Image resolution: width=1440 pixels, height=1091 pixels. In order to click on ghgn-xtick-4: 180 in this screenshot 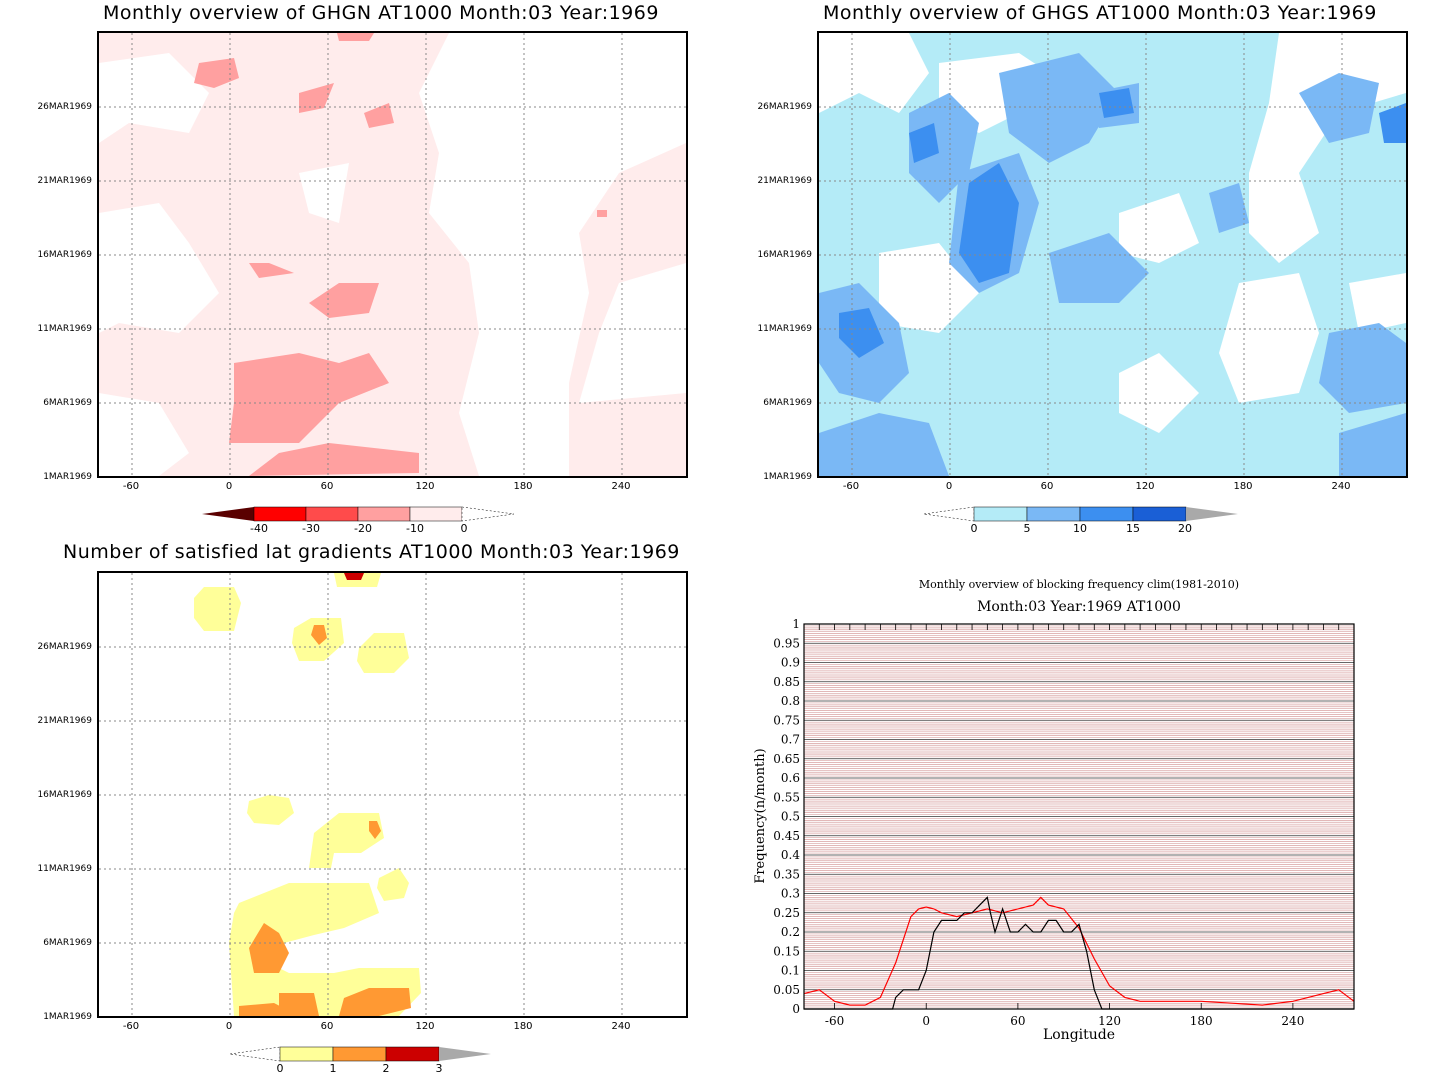, I will do `click(523, 486)`.